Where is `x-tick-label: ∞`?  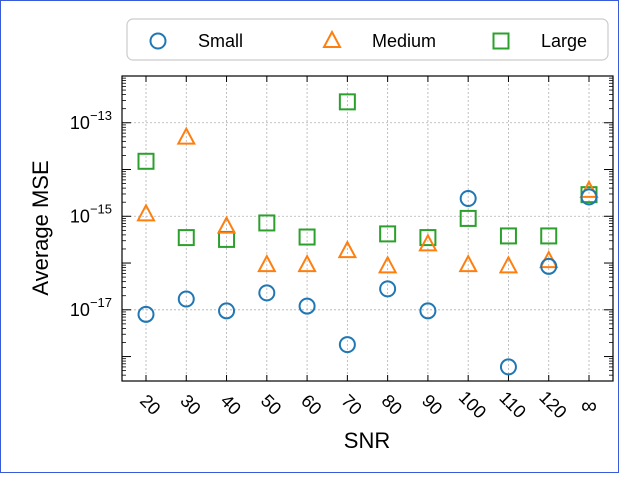
x-tick-label: ∞ is located at coordinates (589, 405).